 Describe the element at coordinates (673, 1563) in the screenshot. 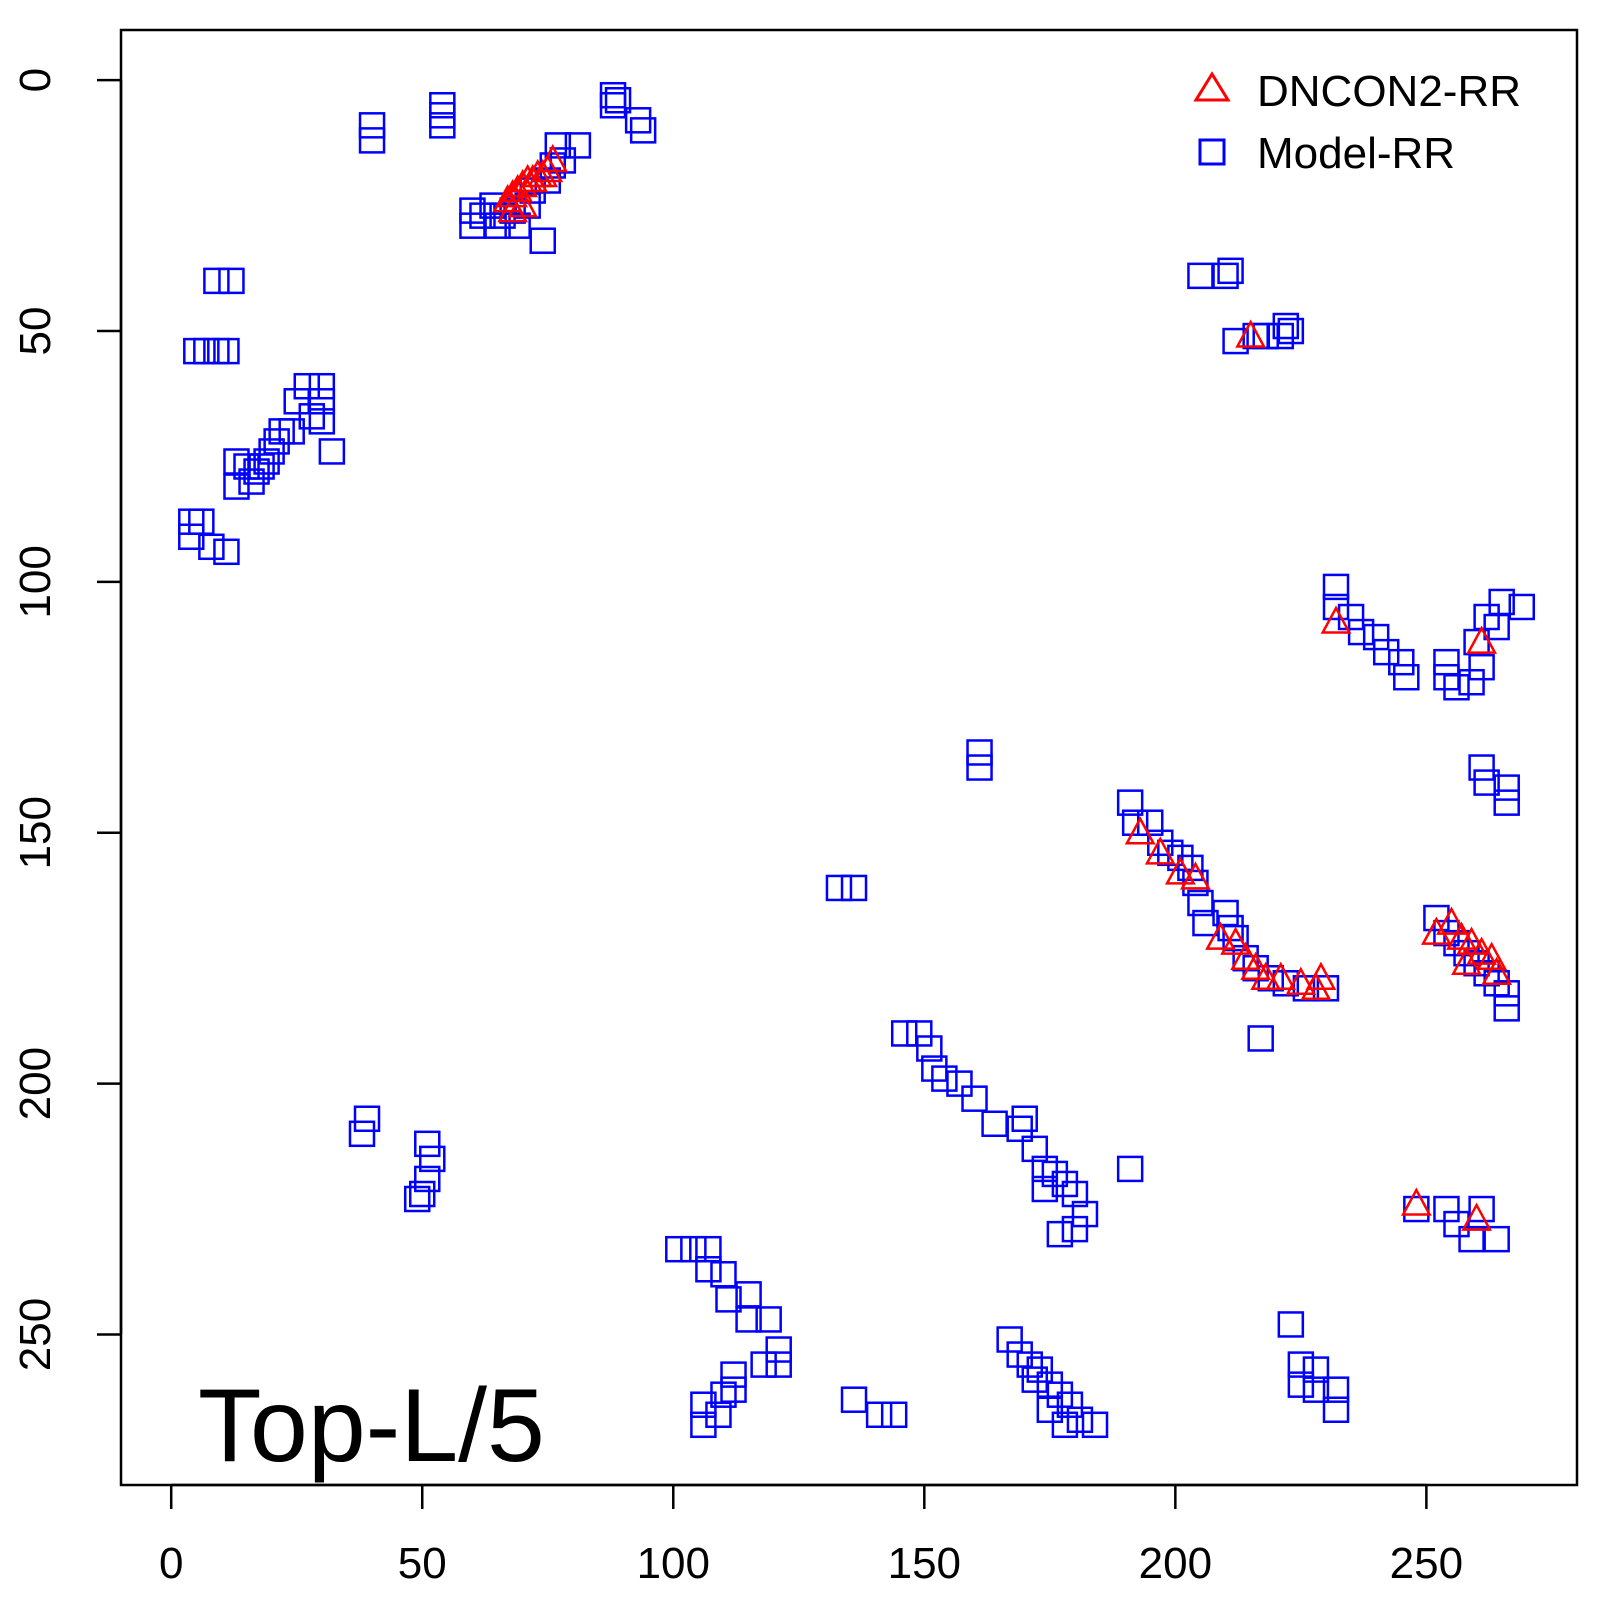

I see `x-tick-label: 100` at that location.